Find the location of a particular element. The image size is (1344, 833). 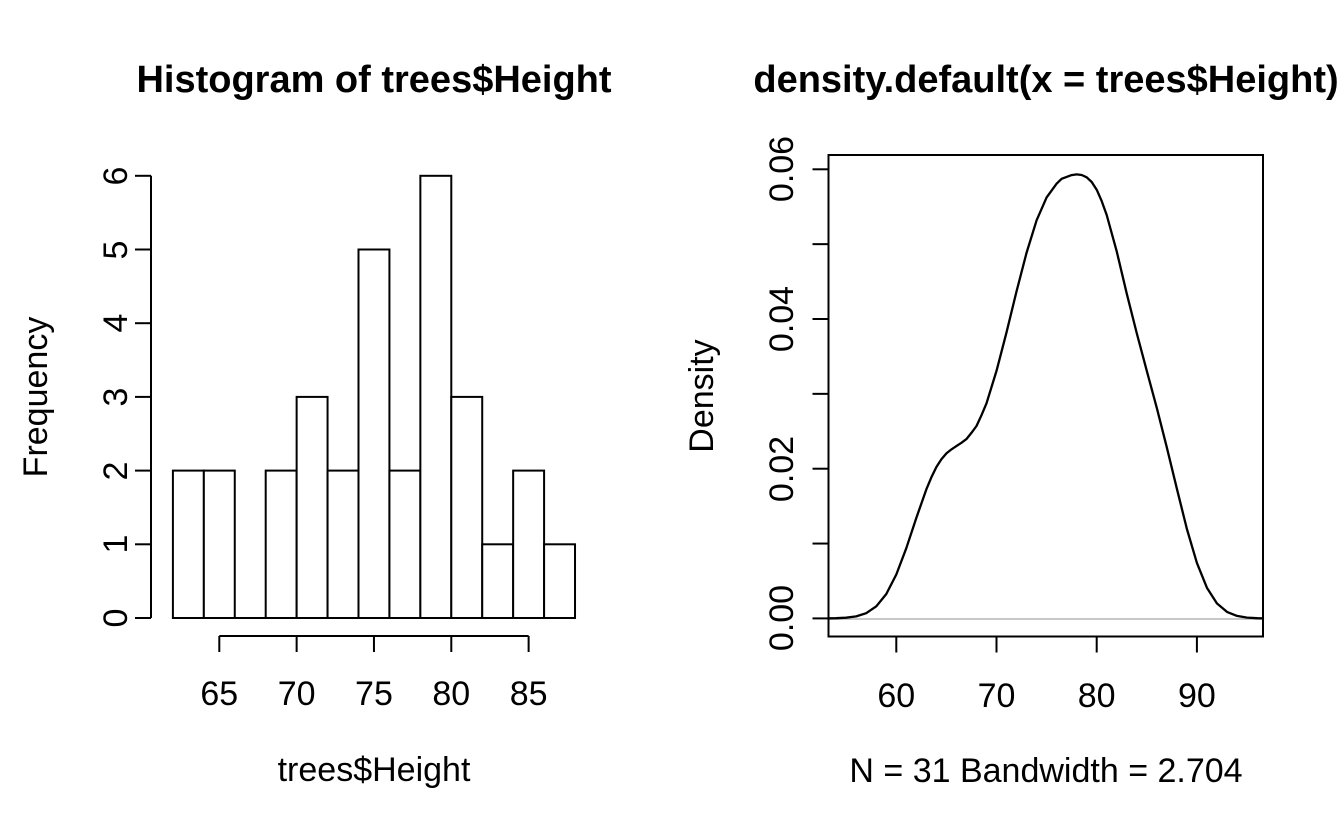

hist-y-tick-label: 5 is located at coordinates (116, 249).